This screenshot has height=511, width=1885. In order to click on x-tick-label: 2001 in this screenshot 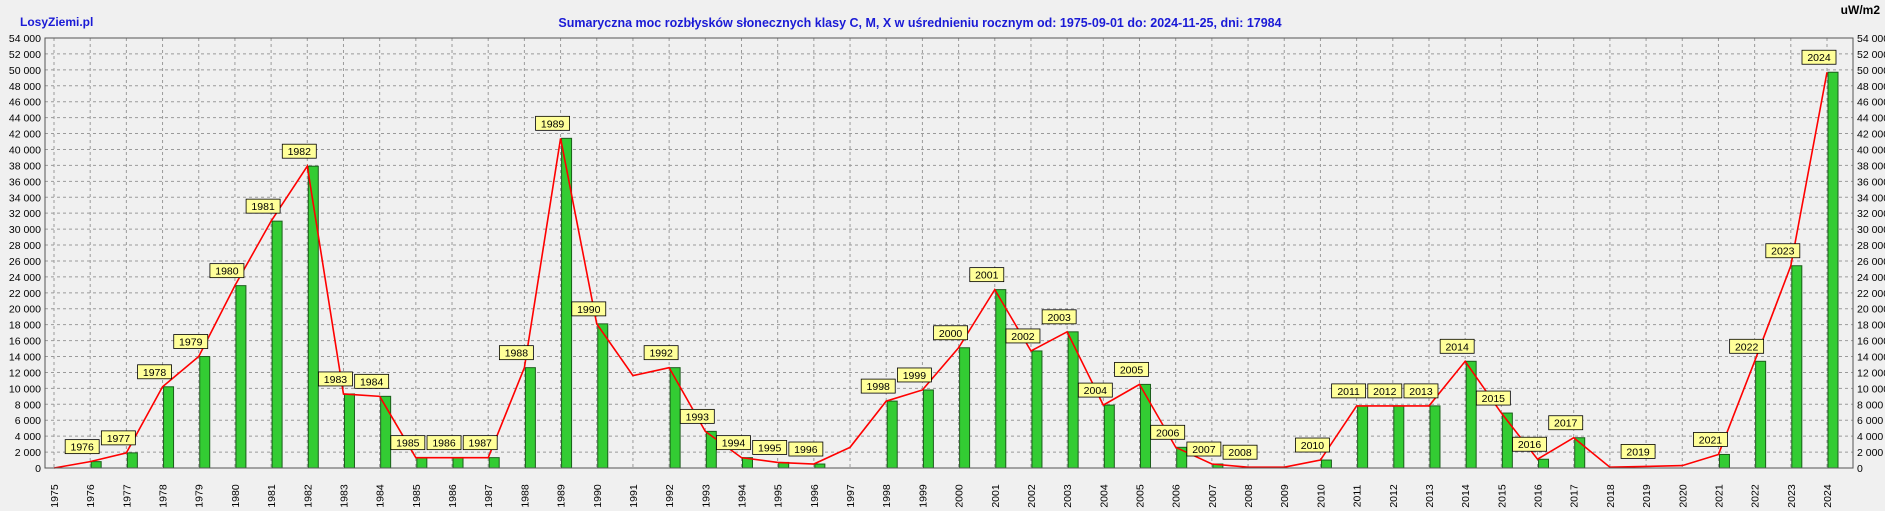, I will do `click(996, 496)`.